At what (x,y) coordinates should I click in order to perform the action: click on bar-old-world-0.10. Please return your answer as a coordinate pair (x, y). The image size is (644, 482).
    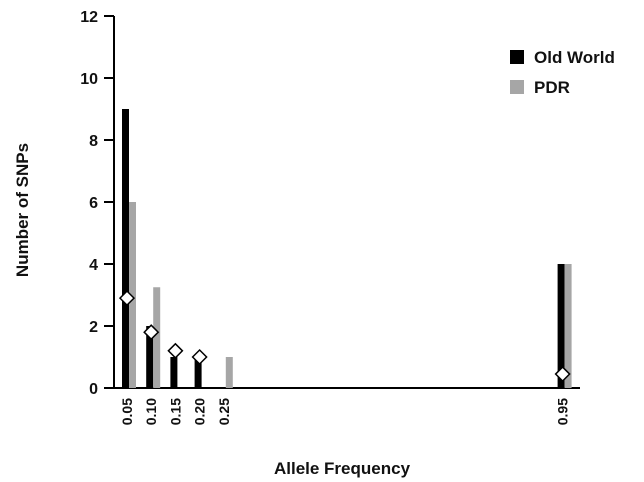
    Looking at the image, I should click on (150, 357).